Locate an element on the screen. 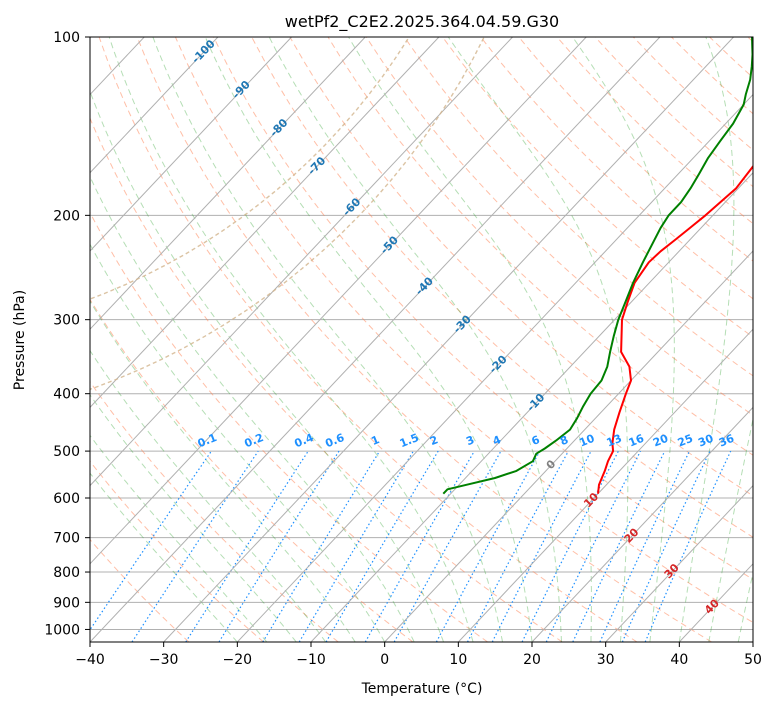 Image resolution: width=775 pixels, height=708 pixels. y-axis-label: Pressure (hPa) is located at coordinates (20, 340).